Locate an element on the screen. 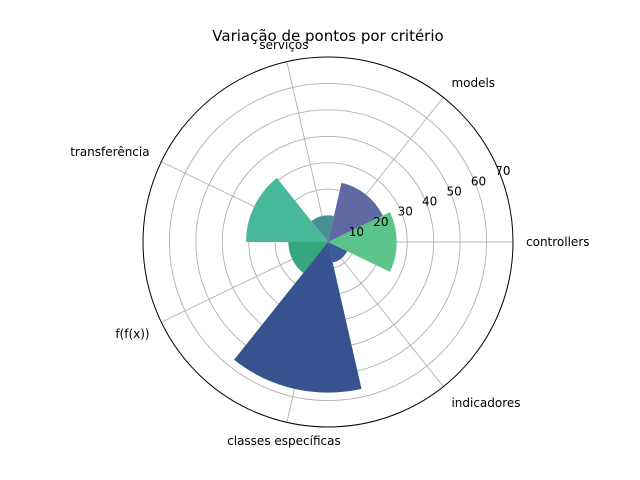 The height and width of the screenshot is (480, 640). r-tick-label: 70 is located at coordinates (502, 171).